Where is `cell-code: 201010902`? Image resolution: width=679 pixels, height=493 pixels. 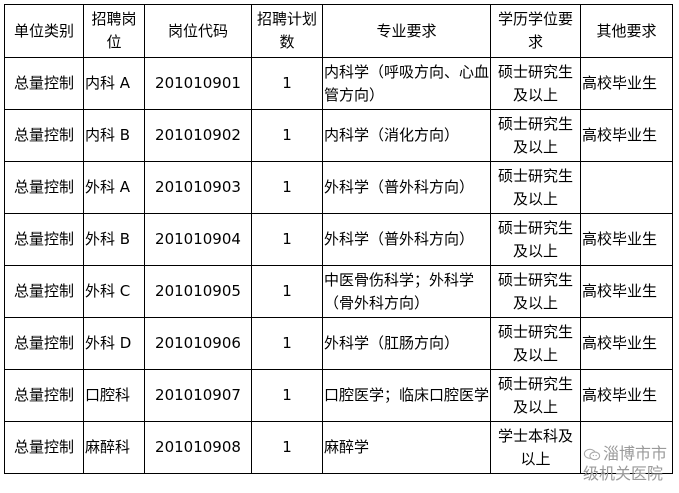 cell-code: 201010902 is located at coordinates (198, 135).